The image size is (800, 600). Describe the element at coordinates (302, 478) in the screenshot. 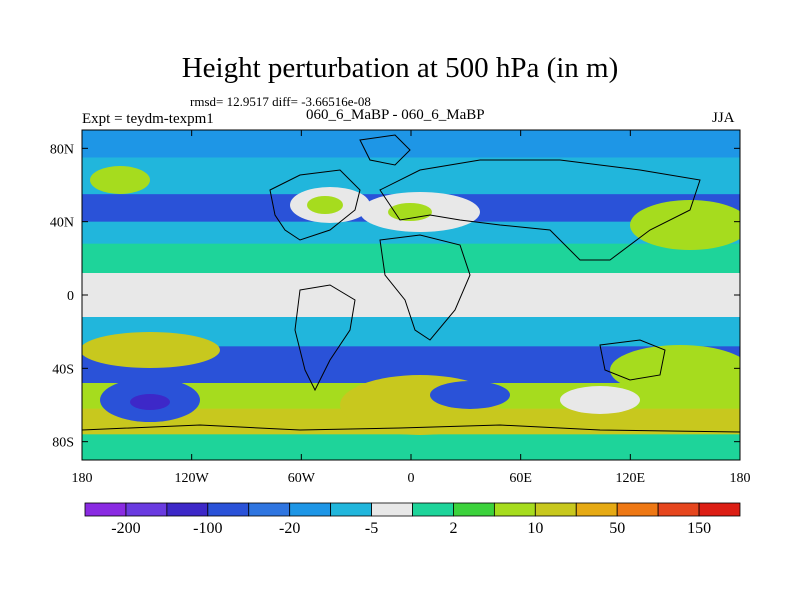

I see `lon-tick-label: 60W` at that location.